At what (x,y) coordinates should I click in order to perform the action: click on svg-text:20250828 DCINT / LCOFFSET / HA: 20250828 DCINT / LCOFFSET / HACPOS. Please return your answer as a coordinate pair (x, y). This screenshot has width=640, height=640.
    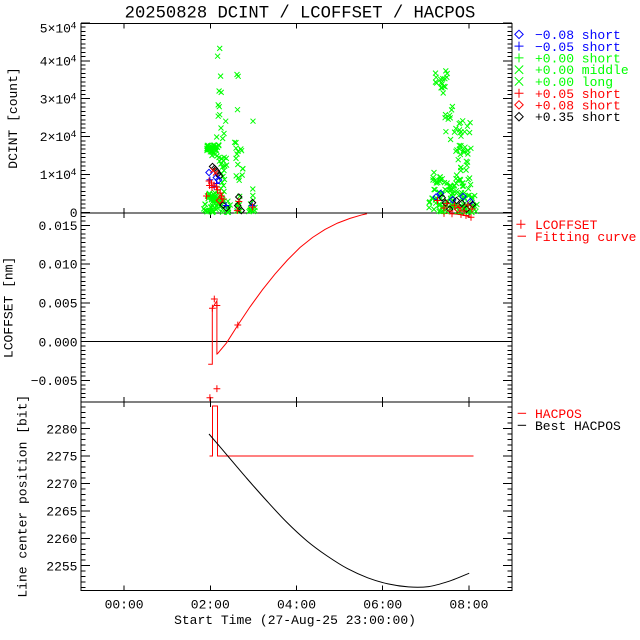
    Looking at the image, I should click on (300, 14).